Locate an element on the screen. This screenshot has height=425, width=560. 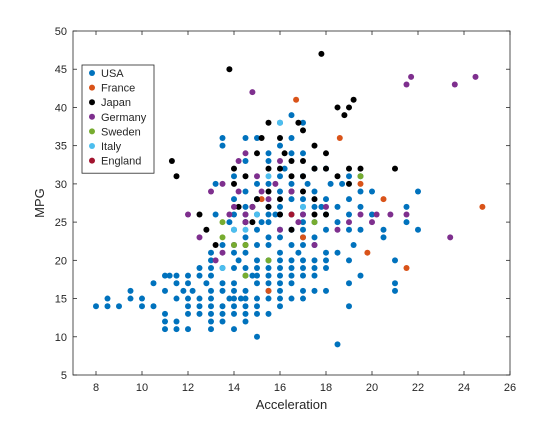
x-tick-label: 22 is located at coordinates (418, 388).